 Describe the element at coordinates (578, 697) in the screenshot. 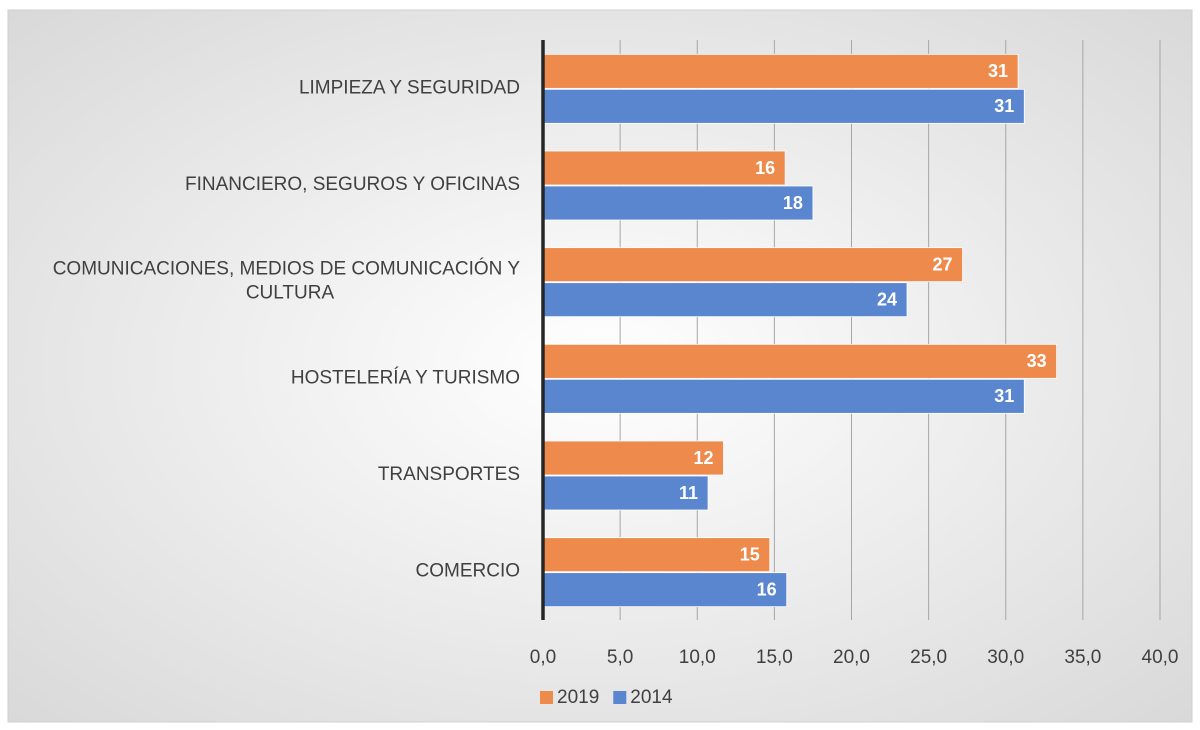

I see `legend-label: 2019` at that location.